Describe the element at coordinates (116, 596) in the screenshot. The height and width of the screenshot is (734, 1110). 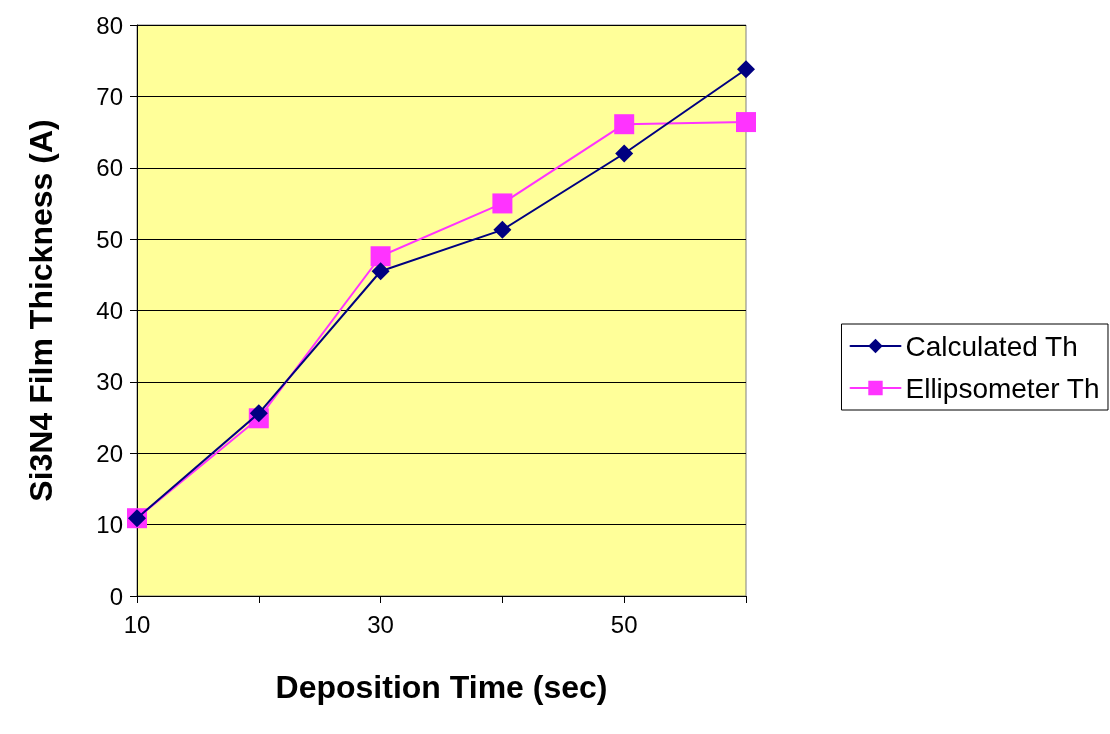
I see `y-tick-label: 0` at that location.